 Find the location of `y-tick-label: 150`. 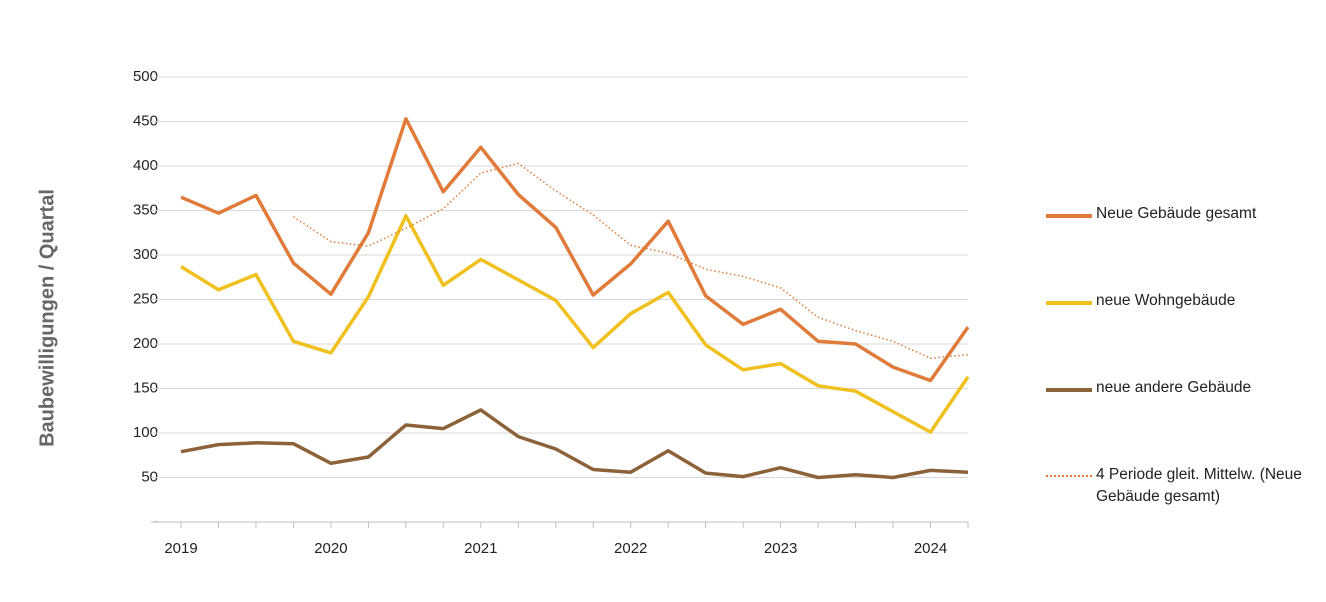

y-tick-label: 150 is located at coordinates (145, 387).